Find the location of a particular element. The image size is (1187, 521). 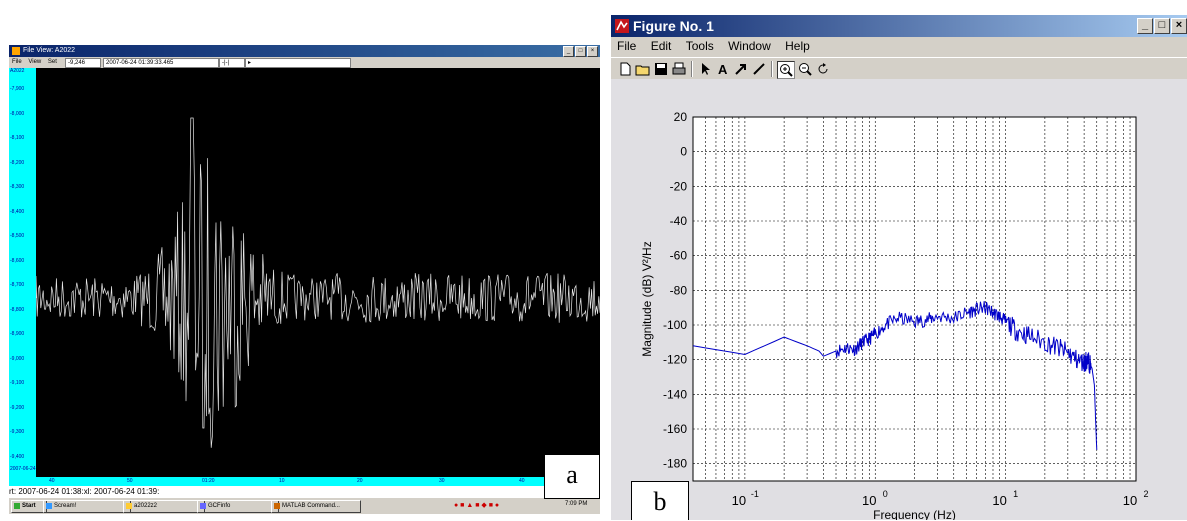

y-tick-label: -20 is located at coordinates (679, 186).